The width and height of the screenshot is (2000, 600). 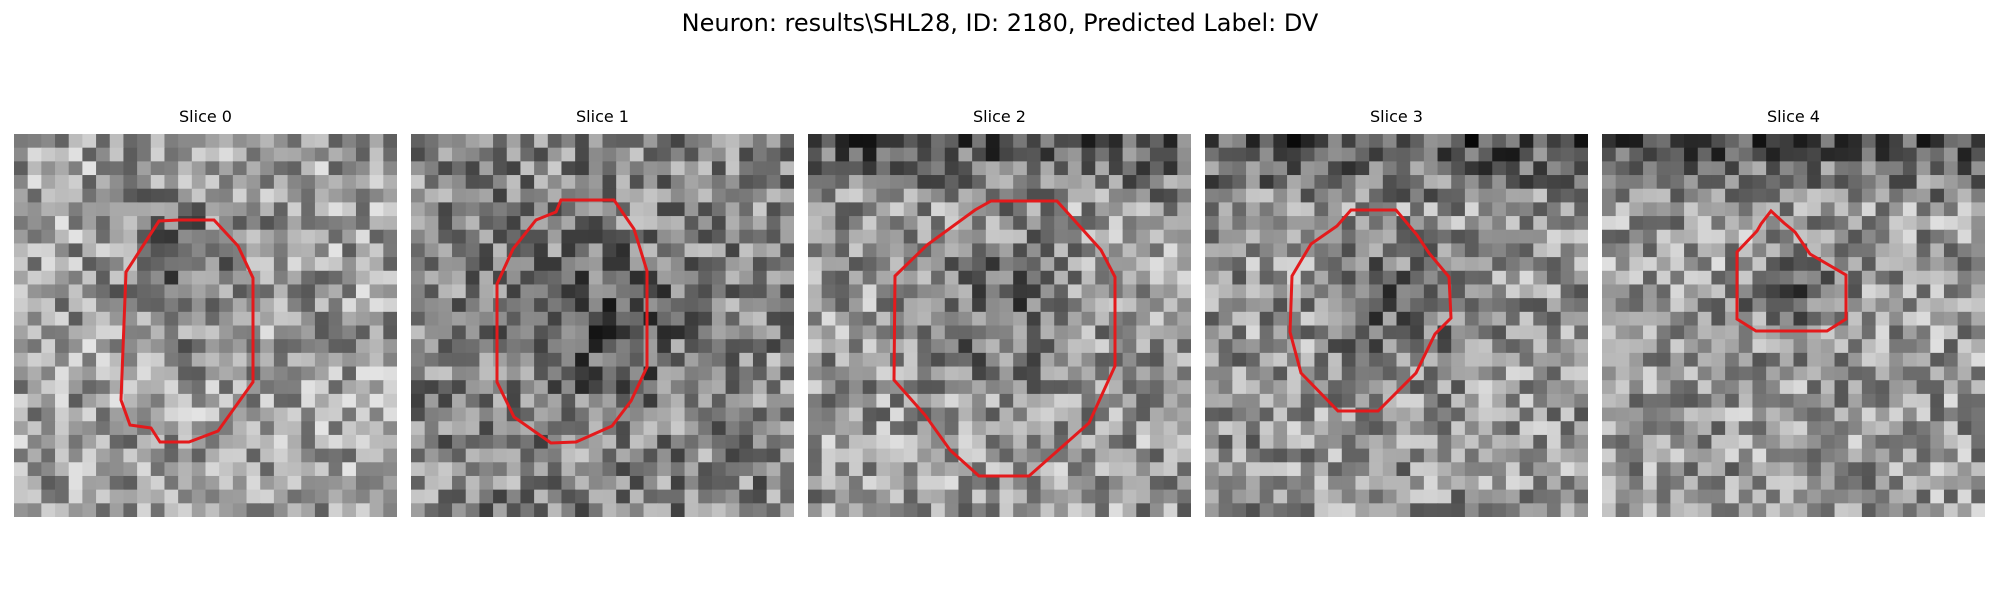 What do you see at coordinates (1396, 116) in the screenshot?
I see `slice-title: Slice 3` at bounding box center [1396, 116].